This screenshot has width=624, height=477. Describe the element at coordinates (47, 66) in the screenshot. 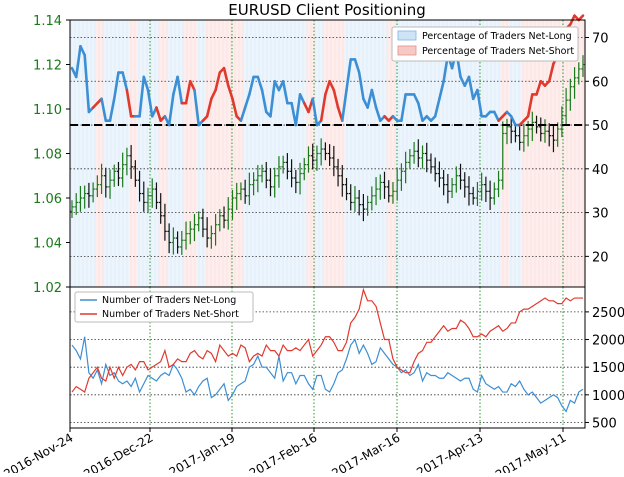

I see `price-tick-label: 1.12` at that location.